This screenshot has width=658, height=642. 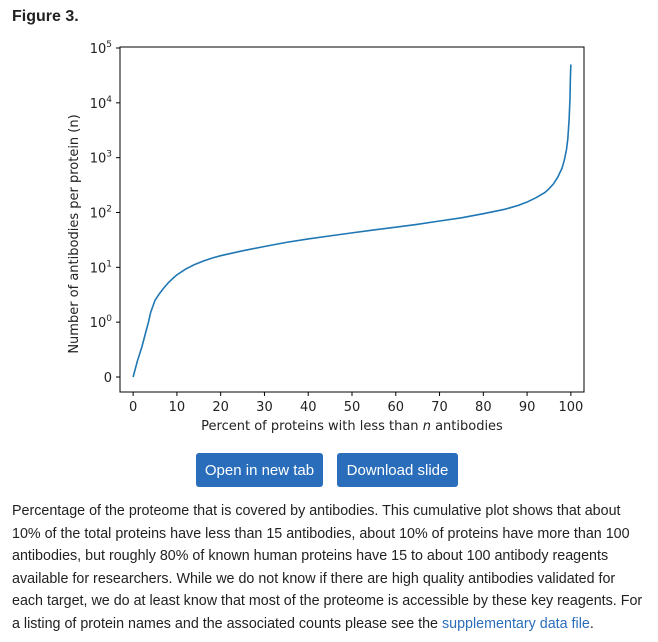 What do you see at coordinates (396, 407) in the screenshot?
I see `x-tick-label: 60` at bounding box center [396, 407].